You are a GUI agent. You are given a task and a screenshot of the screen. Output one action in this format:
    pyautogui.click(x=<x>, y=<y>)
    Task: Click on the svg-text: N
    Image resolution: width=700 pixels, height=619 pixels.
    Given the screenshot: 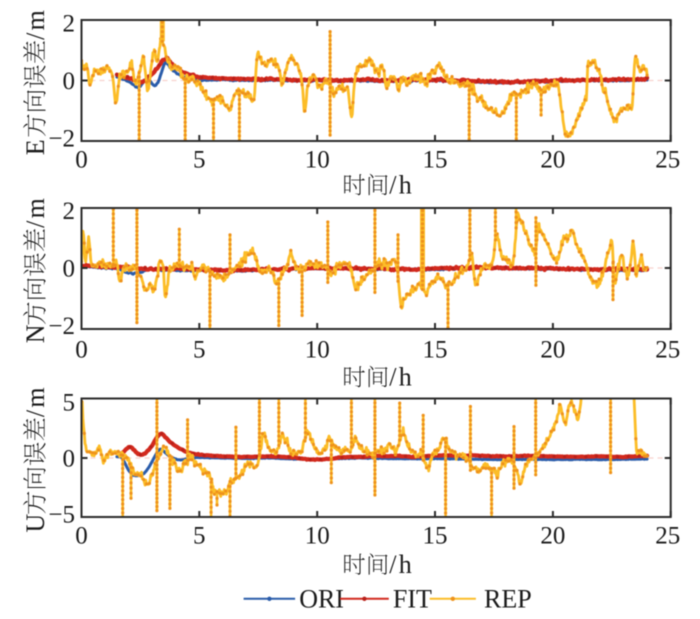 What is the action you would take?
    pyautogui.click(x=35, y=333)
    